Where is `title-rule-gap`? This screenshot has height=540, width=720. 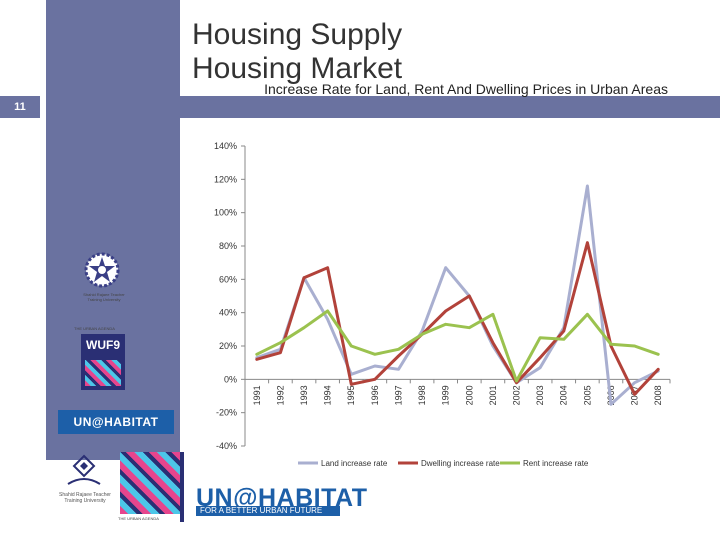
title-rule-gap is located at coordinates (43, 107).